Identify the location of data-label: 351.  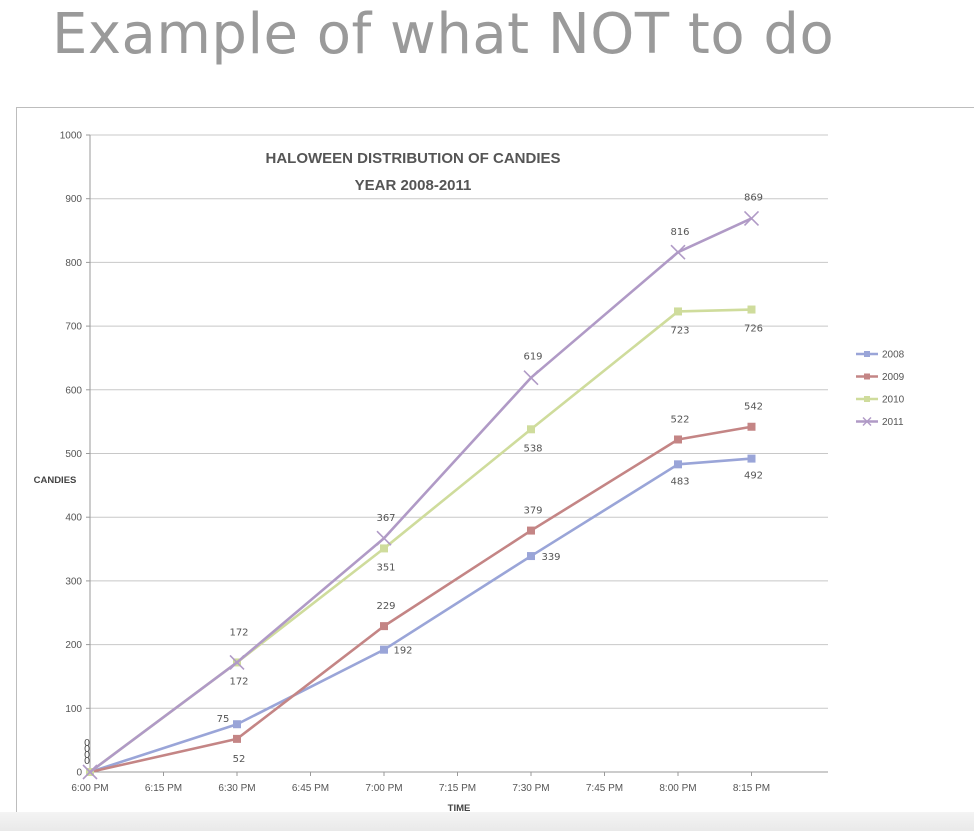
(385, 567).